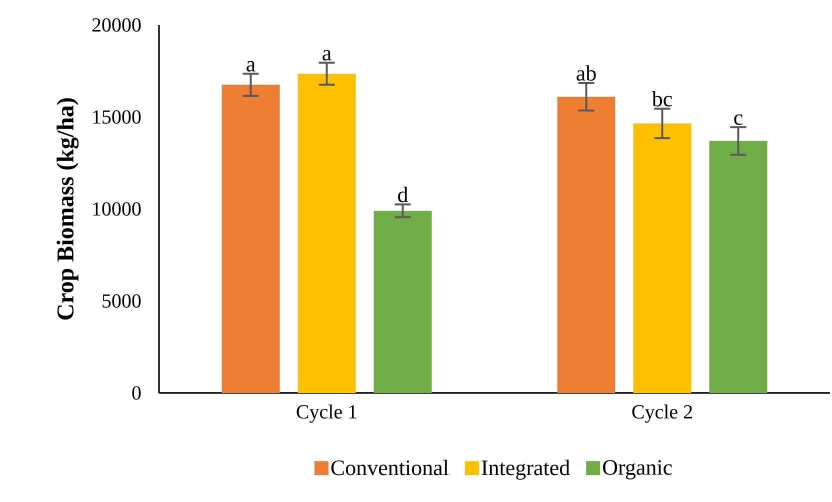 The width and height of the screenshot is (832, 502). What do you see at coordinates (121, 301) in the screenshot?
I see `y-tick-label: 5000` at bounding box center [121, 301].